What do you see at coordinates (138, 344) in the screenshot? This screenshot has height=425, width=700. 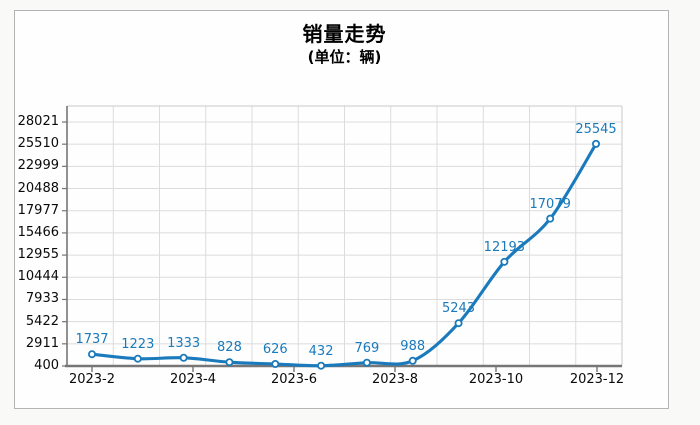 I see `data-point-label: 1223` at bounding box center [138, 344].